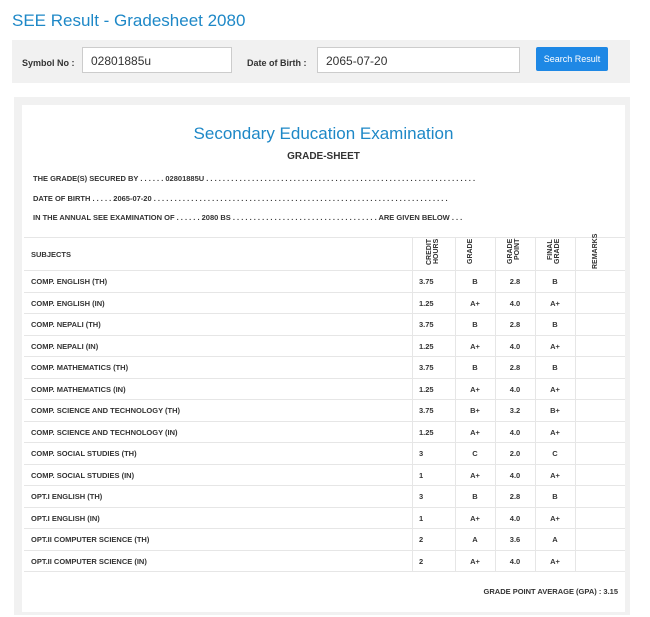 This screenshot has height=617, width=650. Describe the element at coordinates (475, 539) in the screenshot. I see `grade-cell: A` at that location.